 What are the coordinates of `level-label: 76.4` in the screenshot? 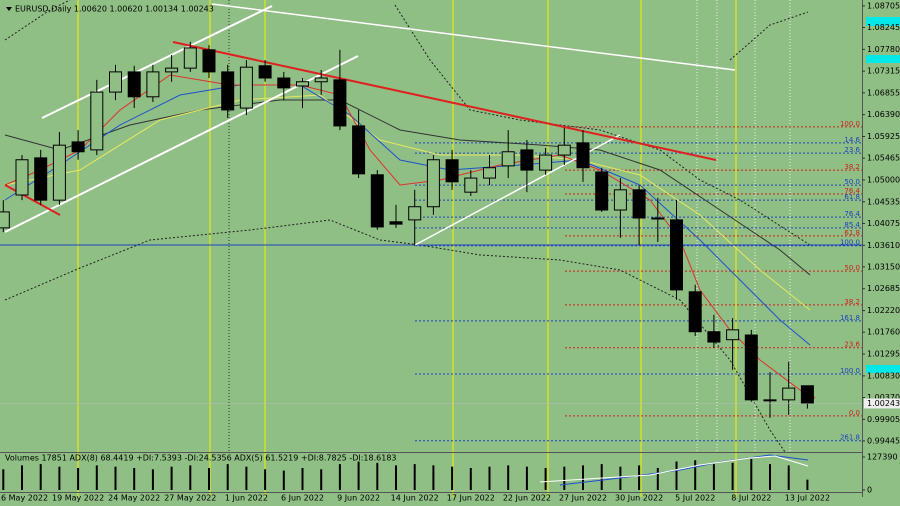 It's located at (852, 191).